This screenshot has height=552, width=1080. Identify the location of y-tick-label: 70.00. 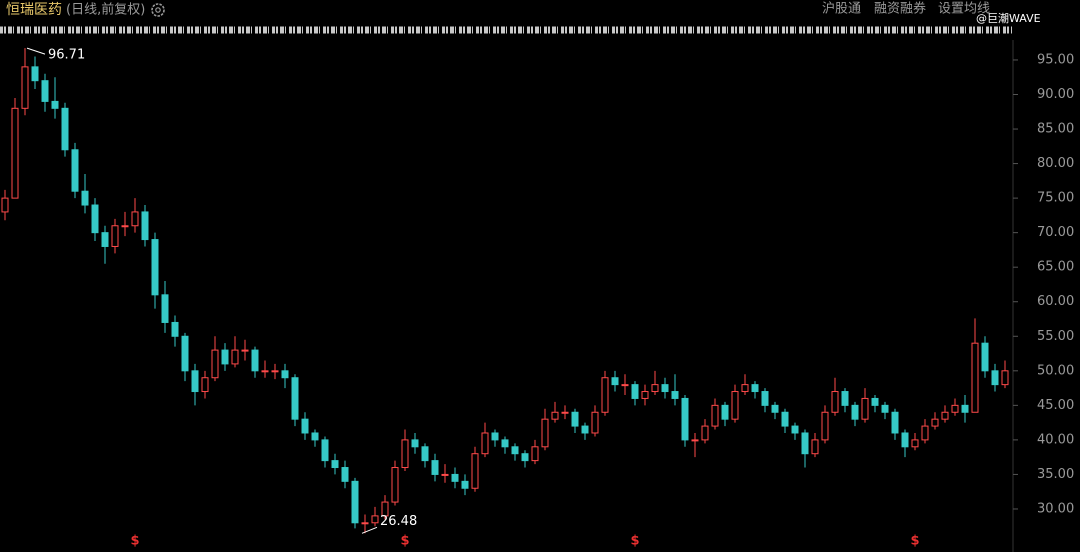
(1055, 232).